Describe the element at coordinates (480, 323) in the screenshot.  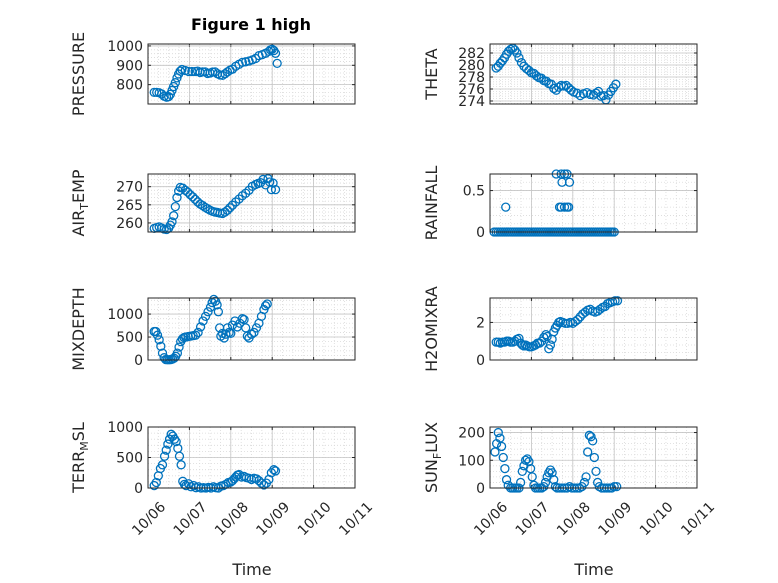
I see `y-tick-label: 2` at that location.